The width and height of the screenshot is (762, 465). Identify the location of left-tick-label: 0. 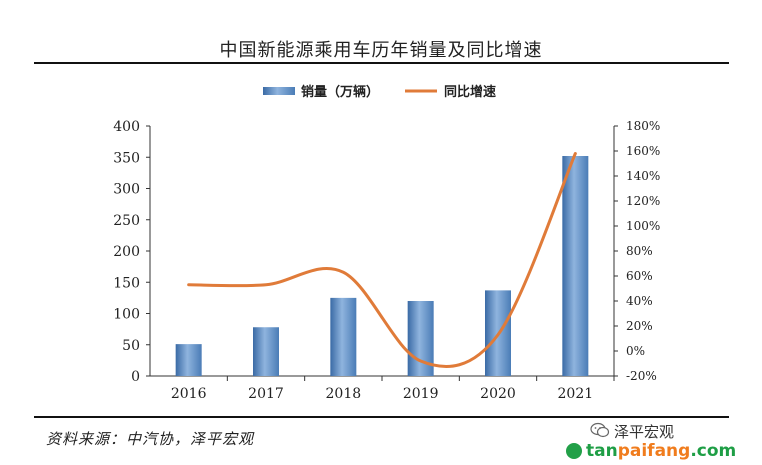
(135, 377).